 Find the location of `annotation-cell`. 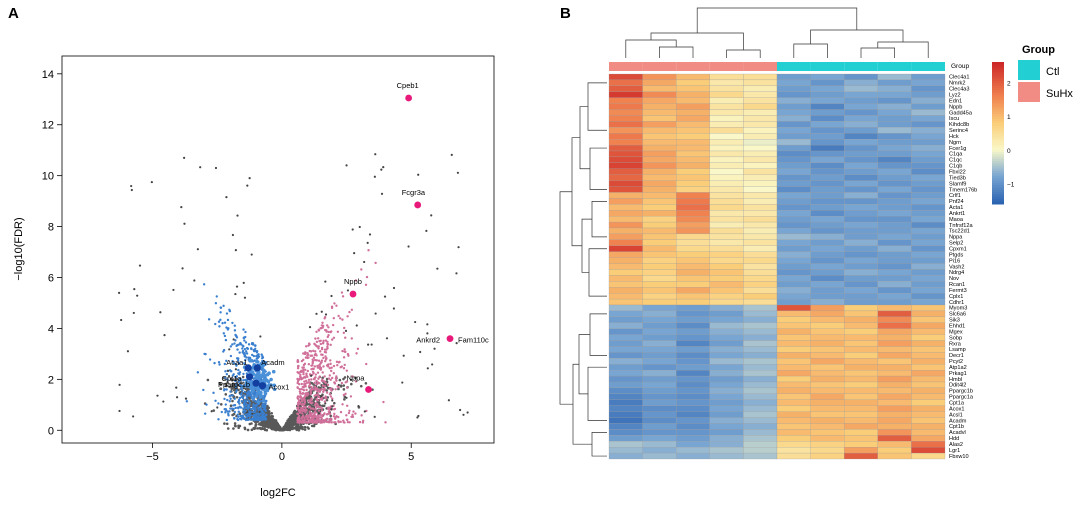

annotation-cell is located at coordinates (861, 66).